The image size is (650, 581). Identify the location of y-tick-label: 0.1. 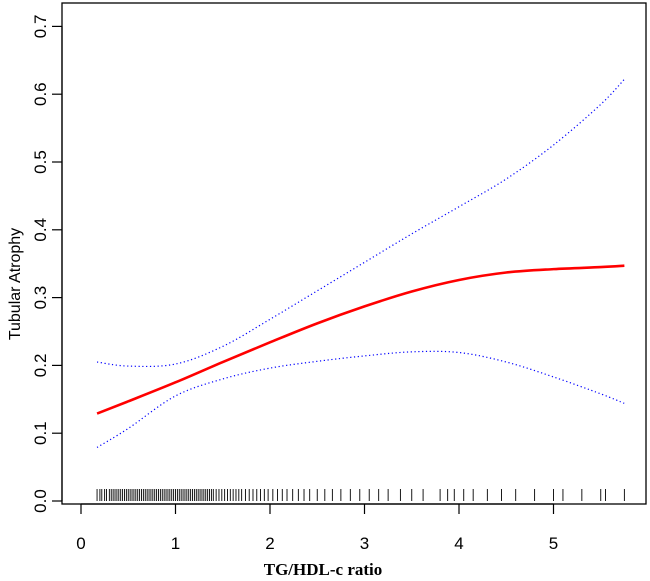
(40, 433).